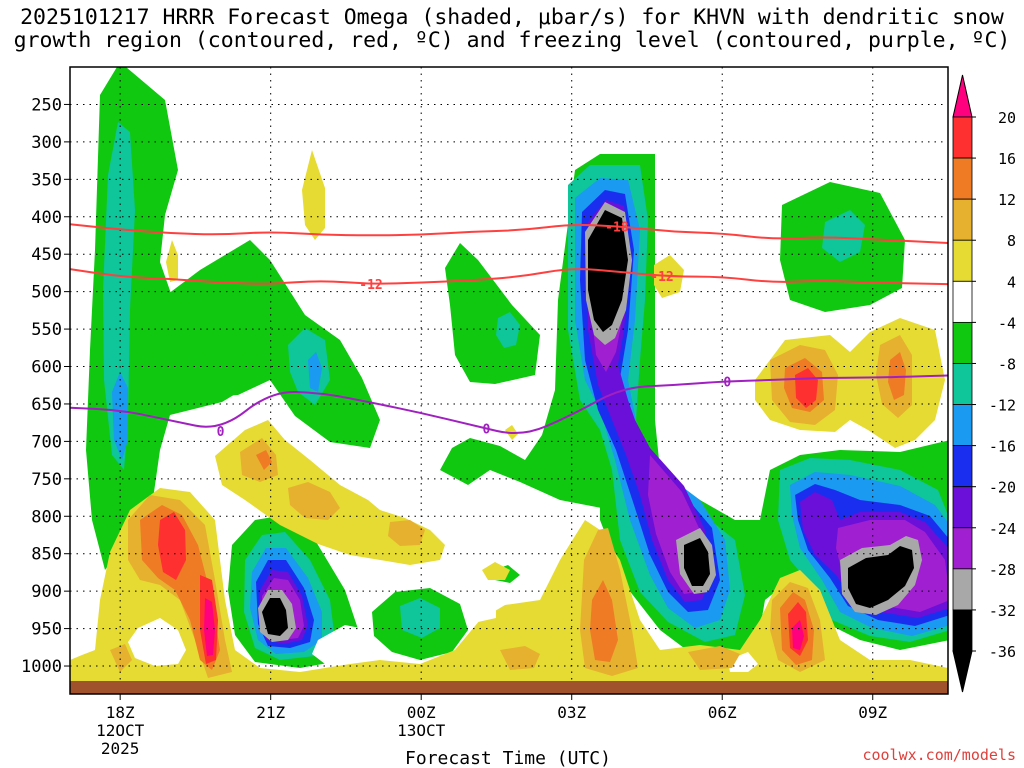  Describe the element at coordinates (617, 227) in the screenshot. I see `dgz-contour-minus18-label: -18` at that location.